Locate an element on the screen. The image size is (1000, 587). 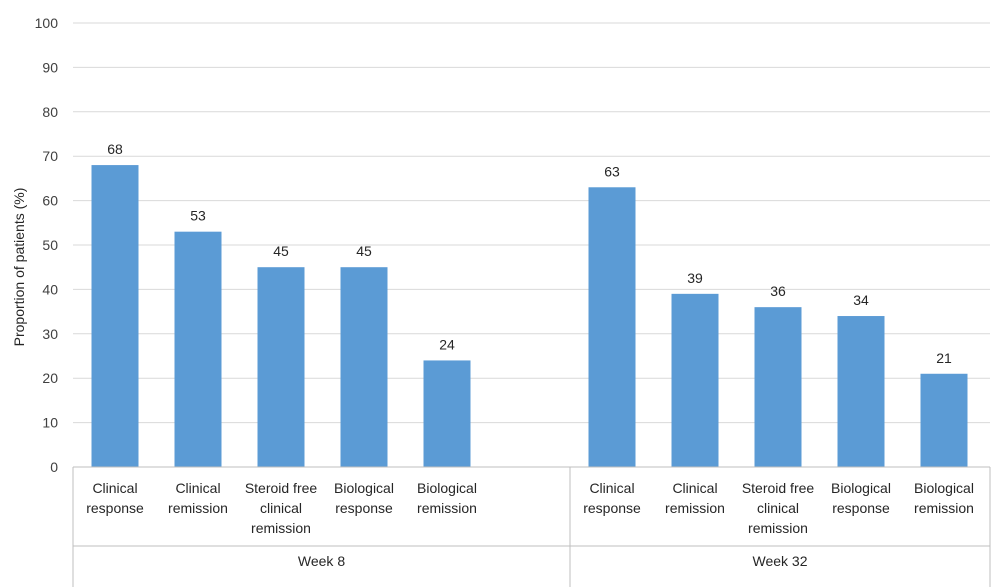
y-axis-label: Proportion of patients (%) is located at coordinates (19, 267).